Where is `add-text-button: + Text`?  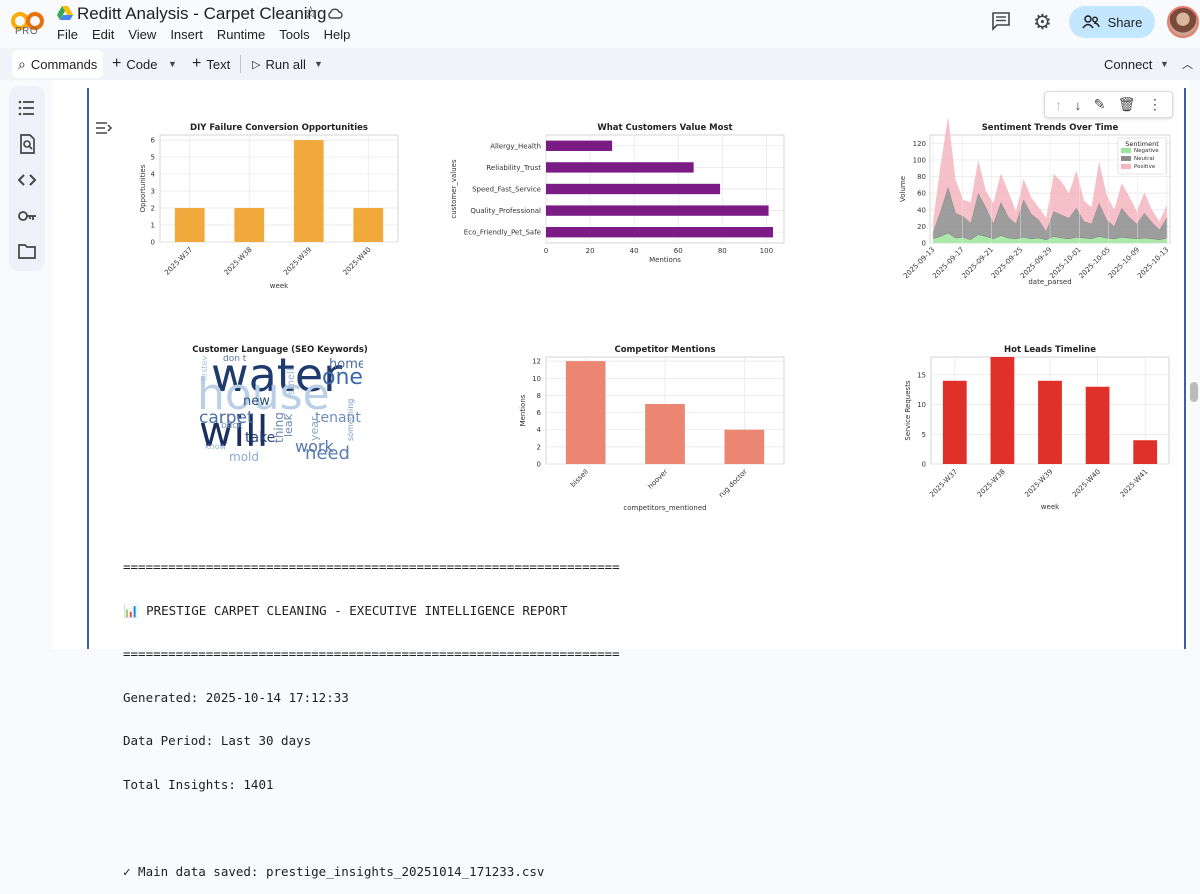 add-text-button: + Text is located at coordinates (211, 64).